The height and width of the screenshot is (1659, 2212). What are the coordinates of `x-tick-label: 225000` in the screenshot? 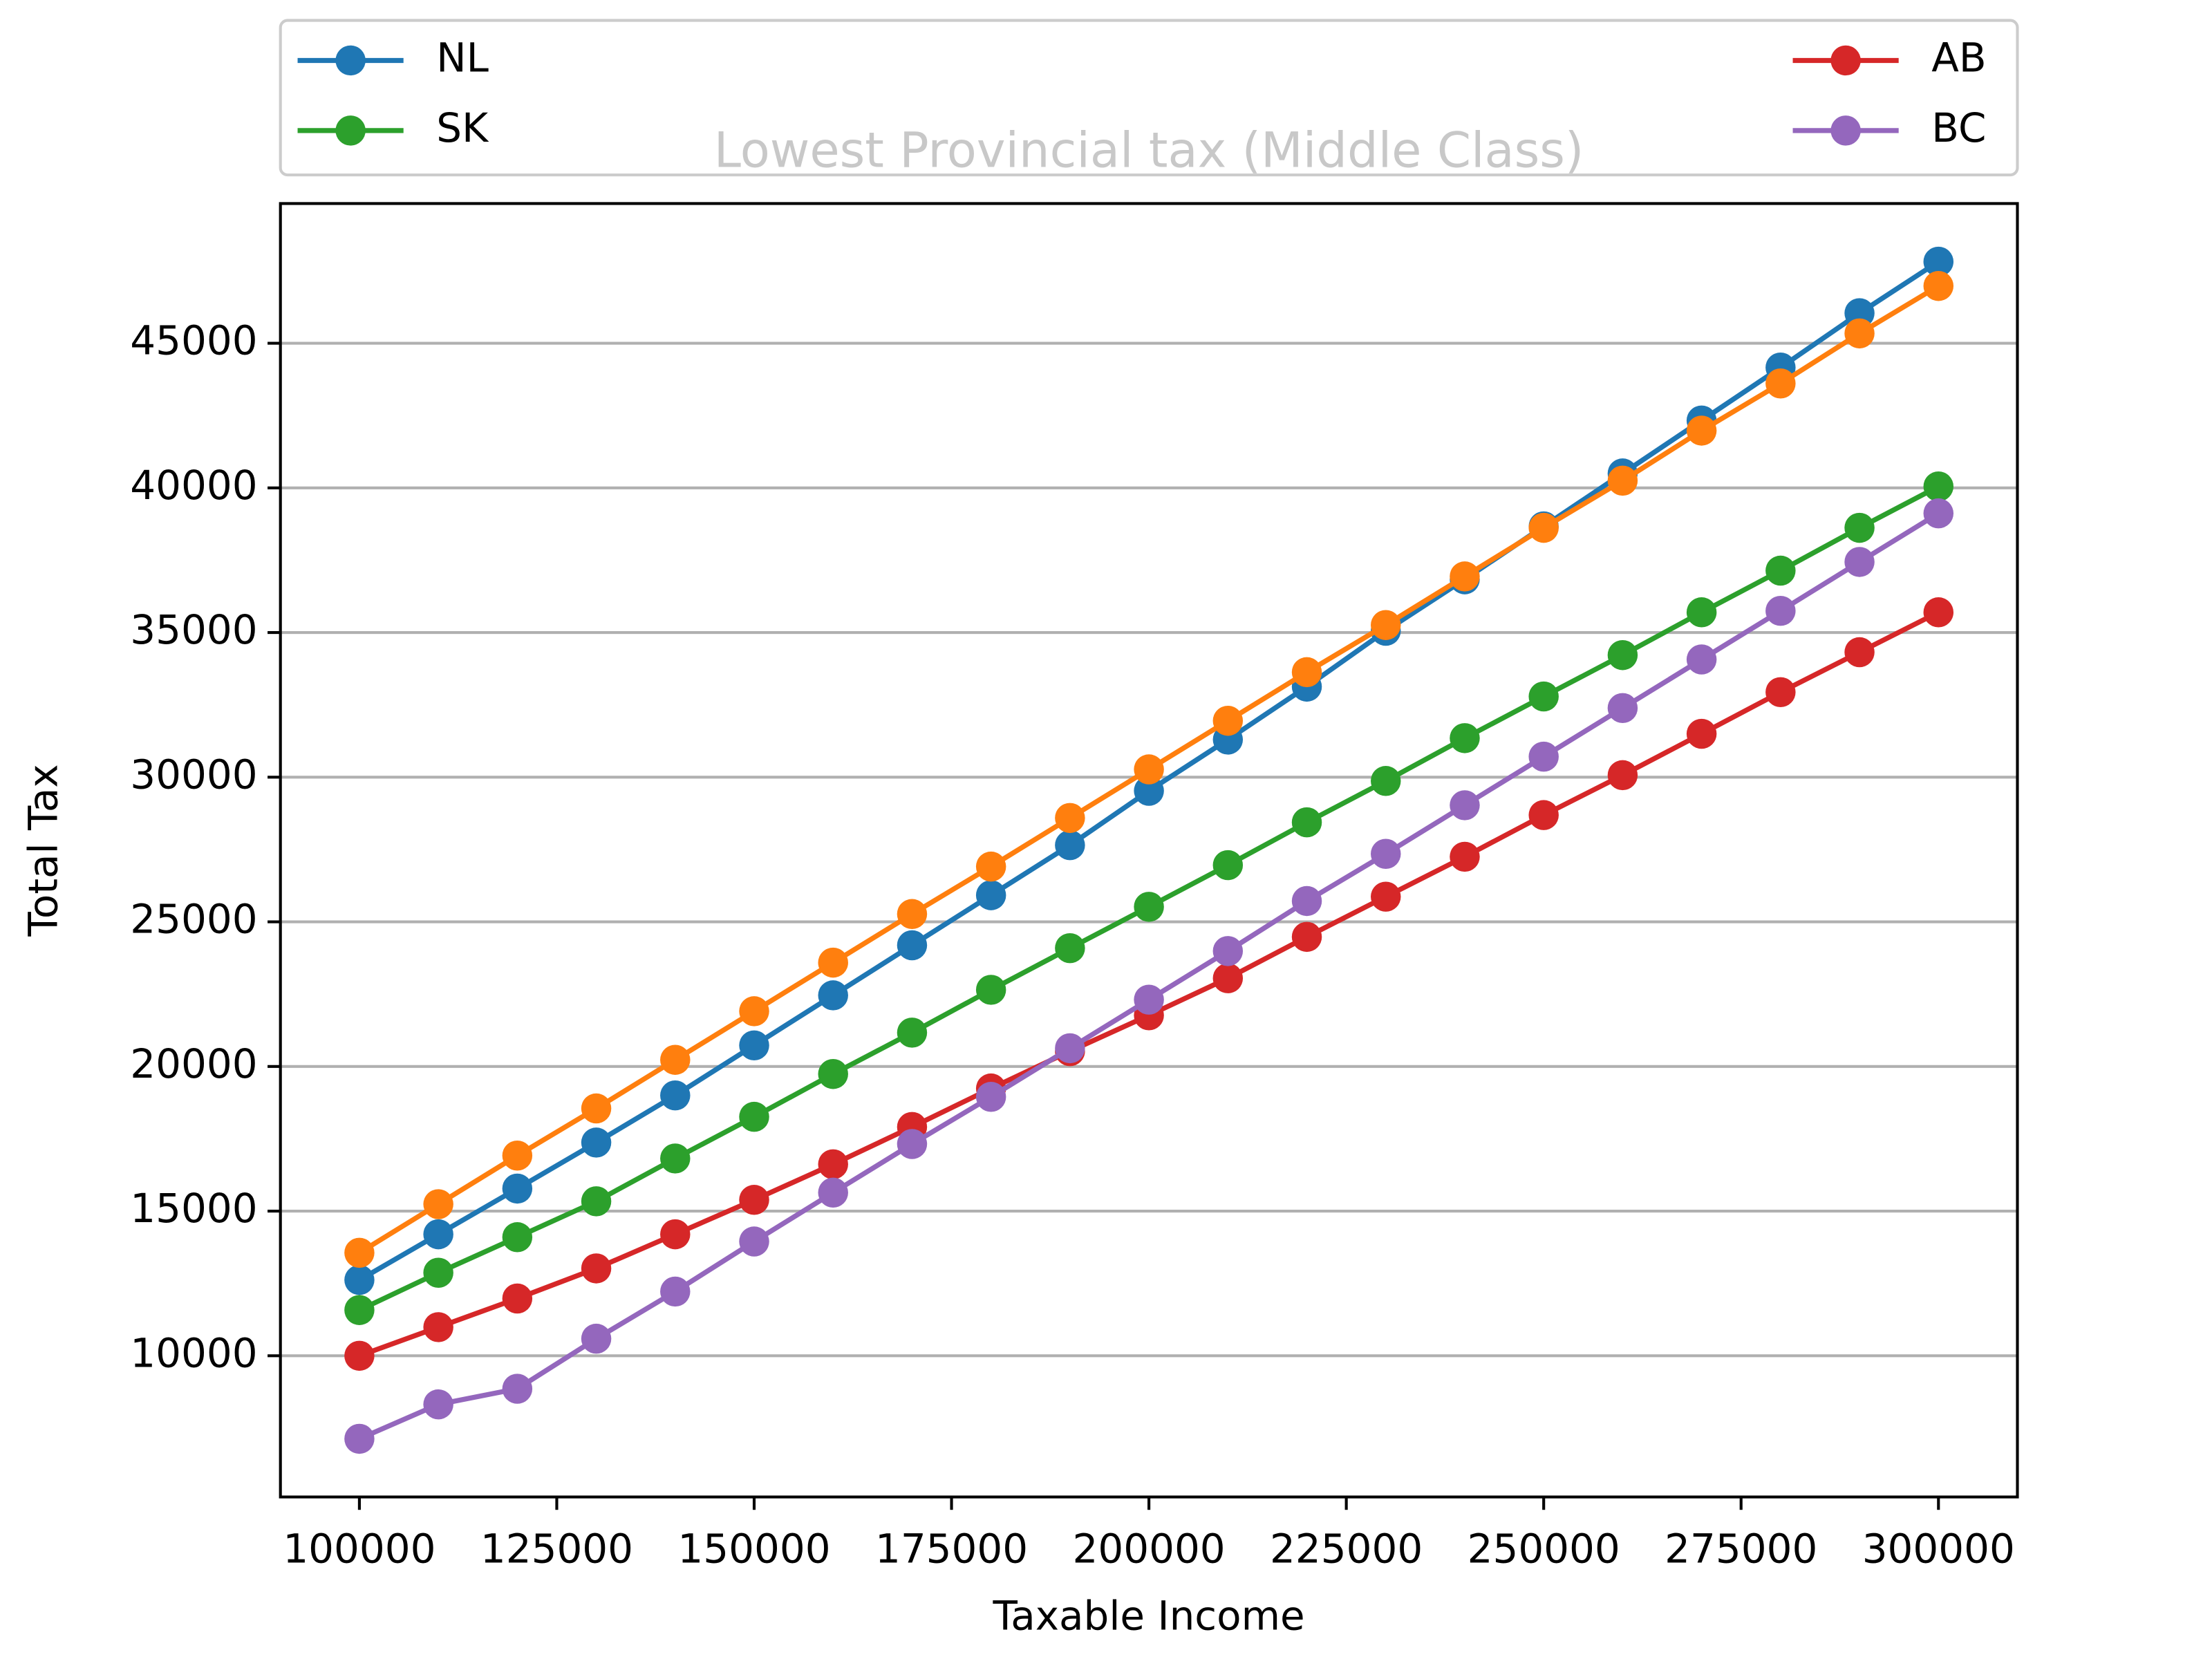 It's located at (1346, 1549).